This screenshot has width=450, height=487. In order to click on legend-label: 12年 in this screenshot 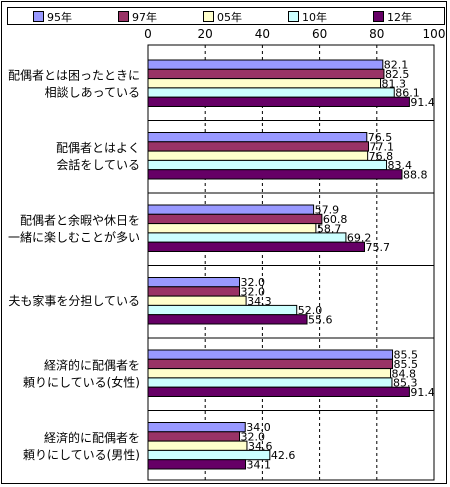, I will do `click(399, 17)`.